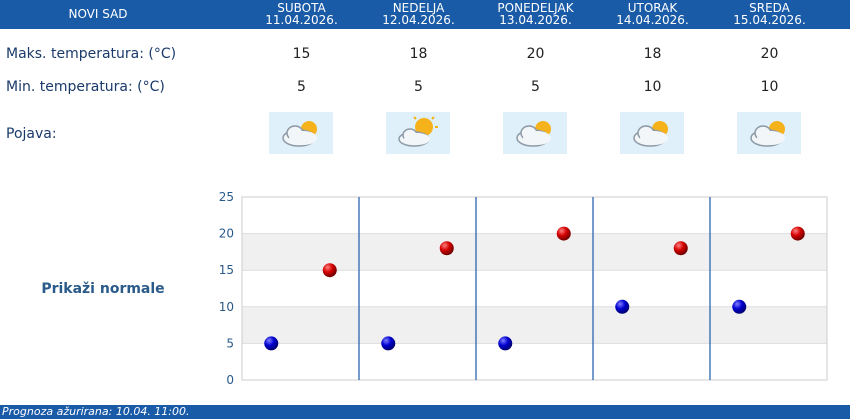  What do you see at coordinates (103, 289) in the screenshot?
I see `show-normals-link: Prikaži normale` at bounding box center [103, 289].